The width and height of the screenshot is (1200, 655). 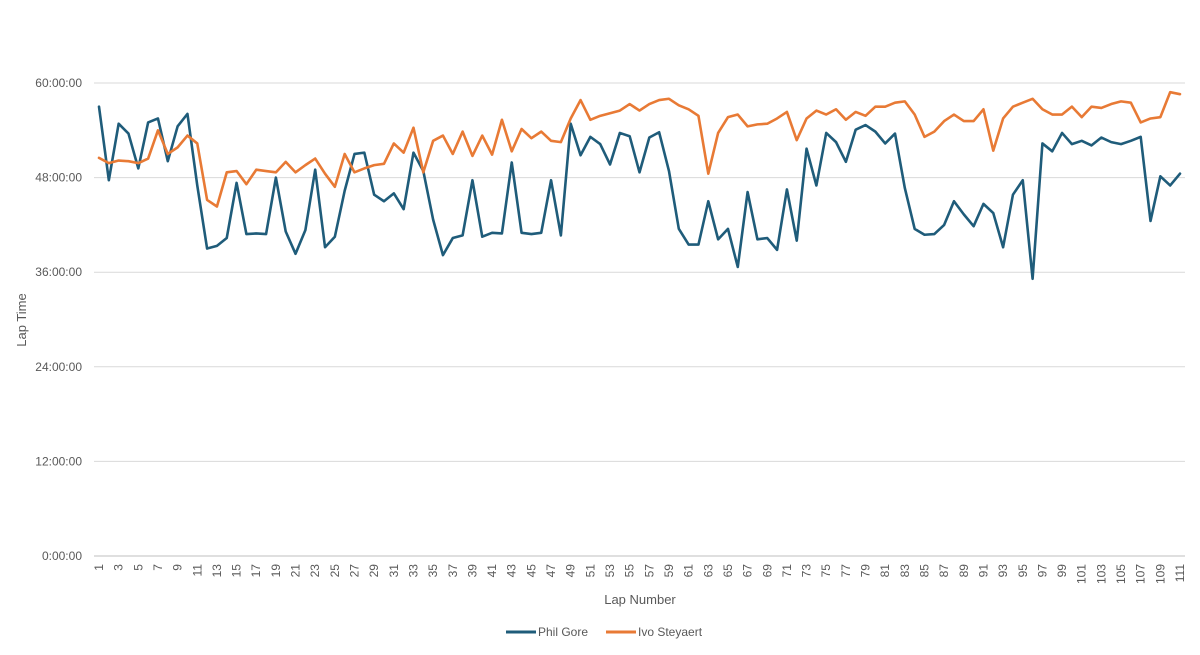 I want to click on x-tick-label: 7, so click(x=158, y=567).